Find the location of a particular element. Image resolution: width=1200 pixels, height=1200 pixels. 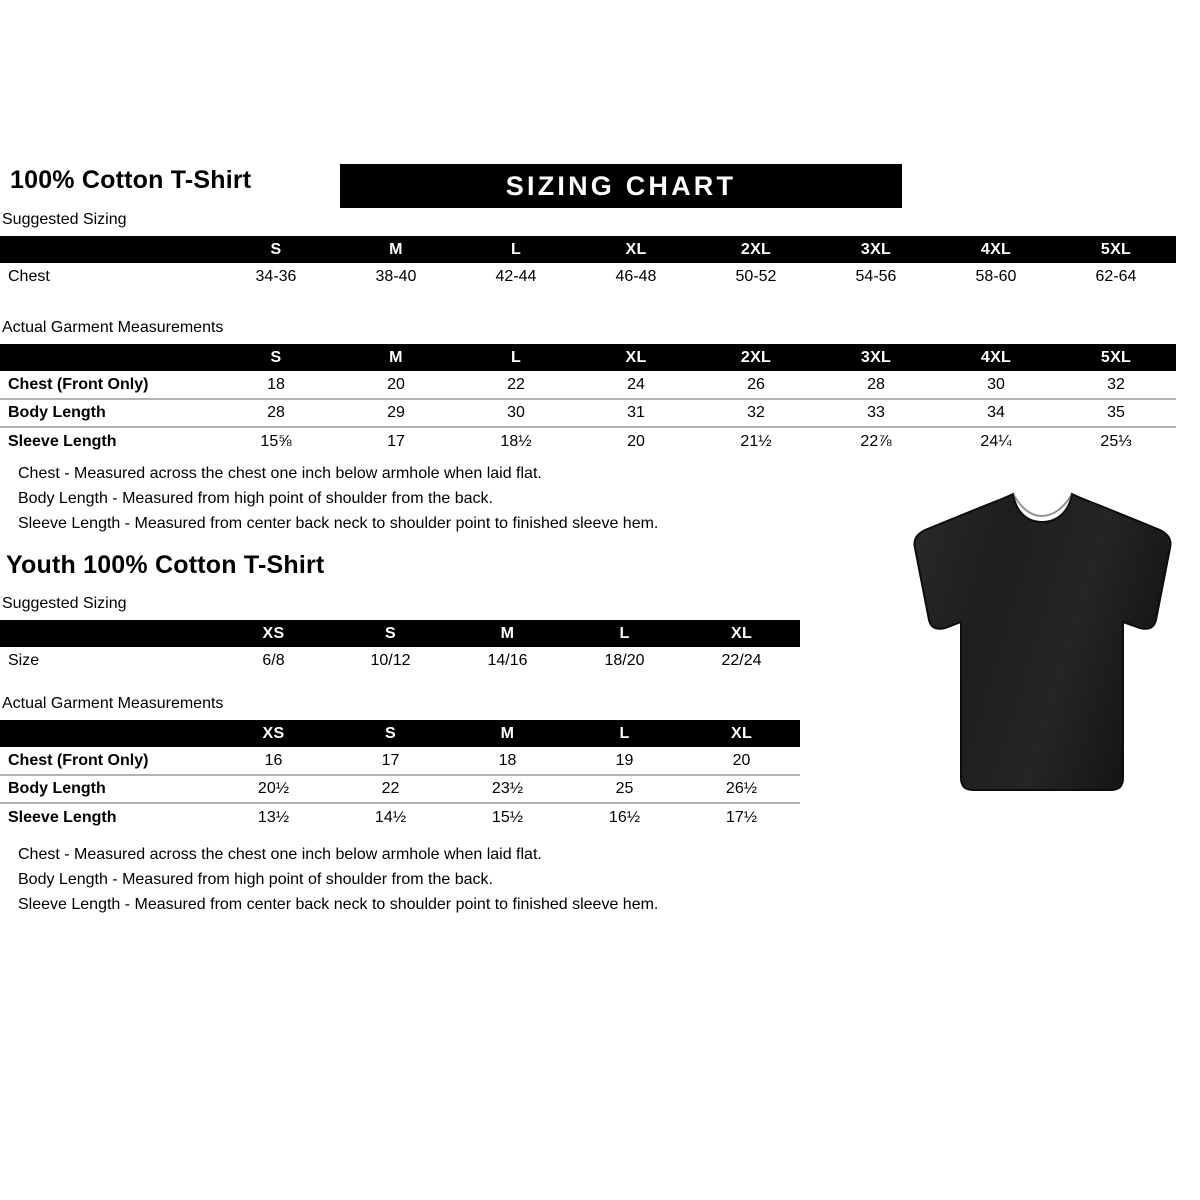

table-cell: 23½ is located at coordinates (507, 788).